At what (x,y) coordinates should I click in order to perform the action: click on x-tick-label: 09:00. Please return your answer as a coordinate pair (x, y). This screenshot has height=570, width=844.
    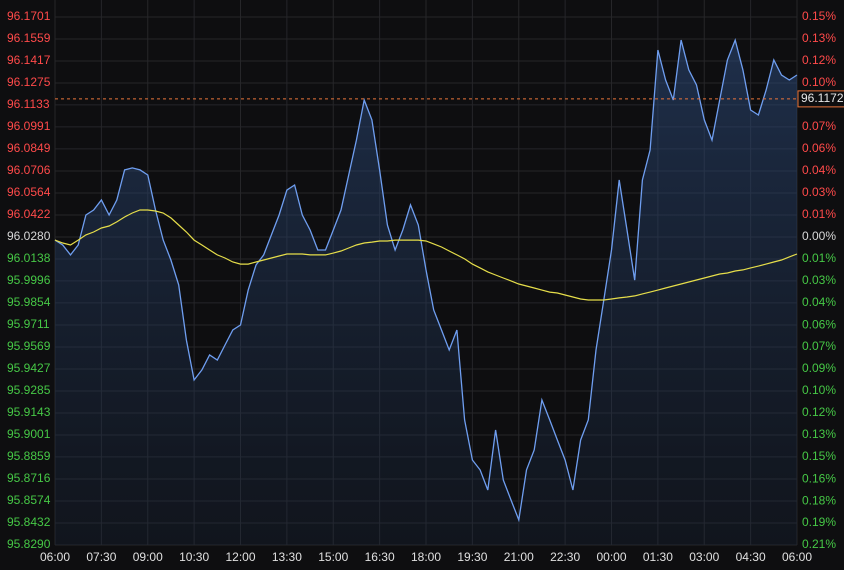
    Looking at the image, I should click on (148, 557).